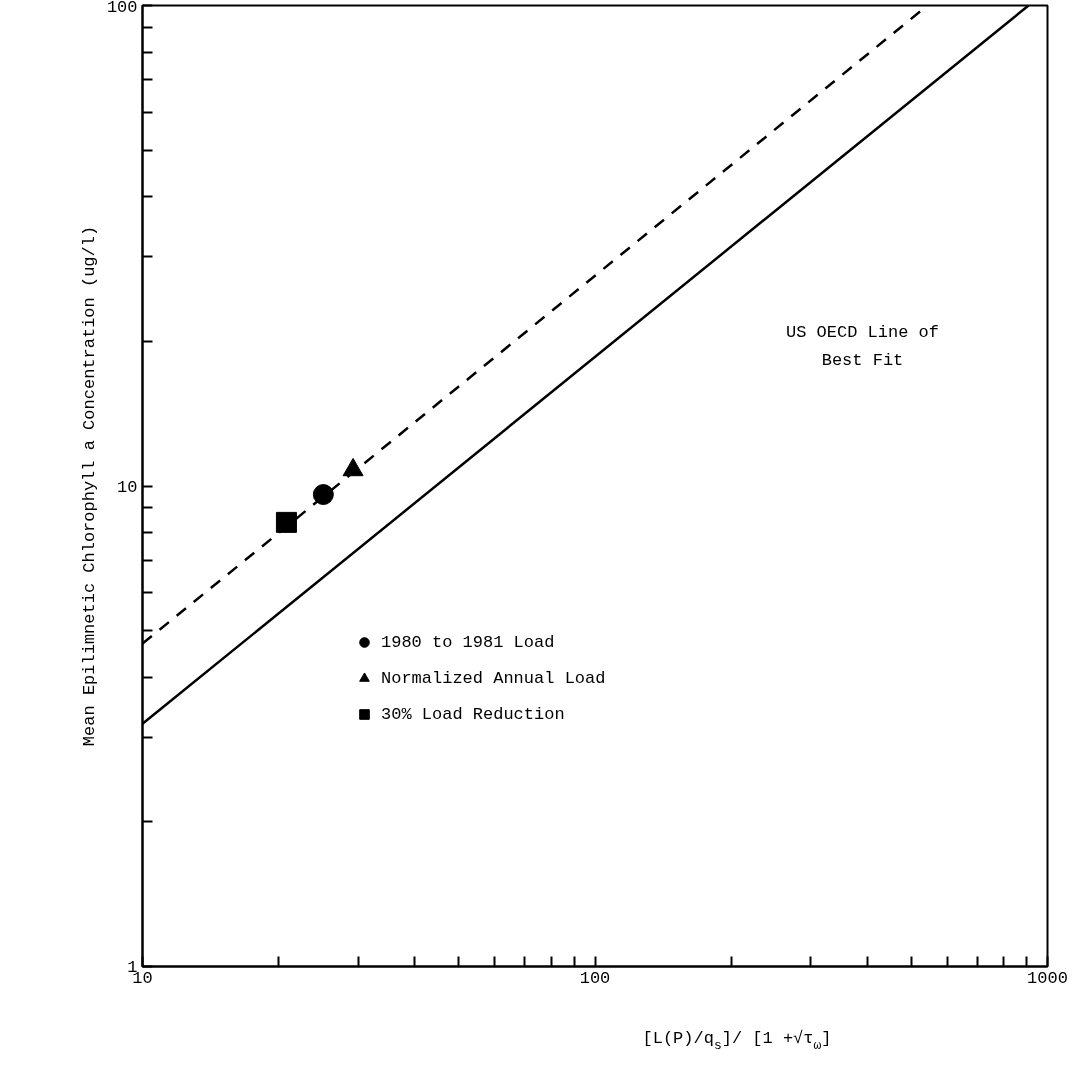 Image resolution: width=1082 pixels, height=1076 pixels. What do you see at coordinates (473, 714) in the screenshot?
I see `legend-label: 30% Load Reduction` at bounding box center [473, 714].